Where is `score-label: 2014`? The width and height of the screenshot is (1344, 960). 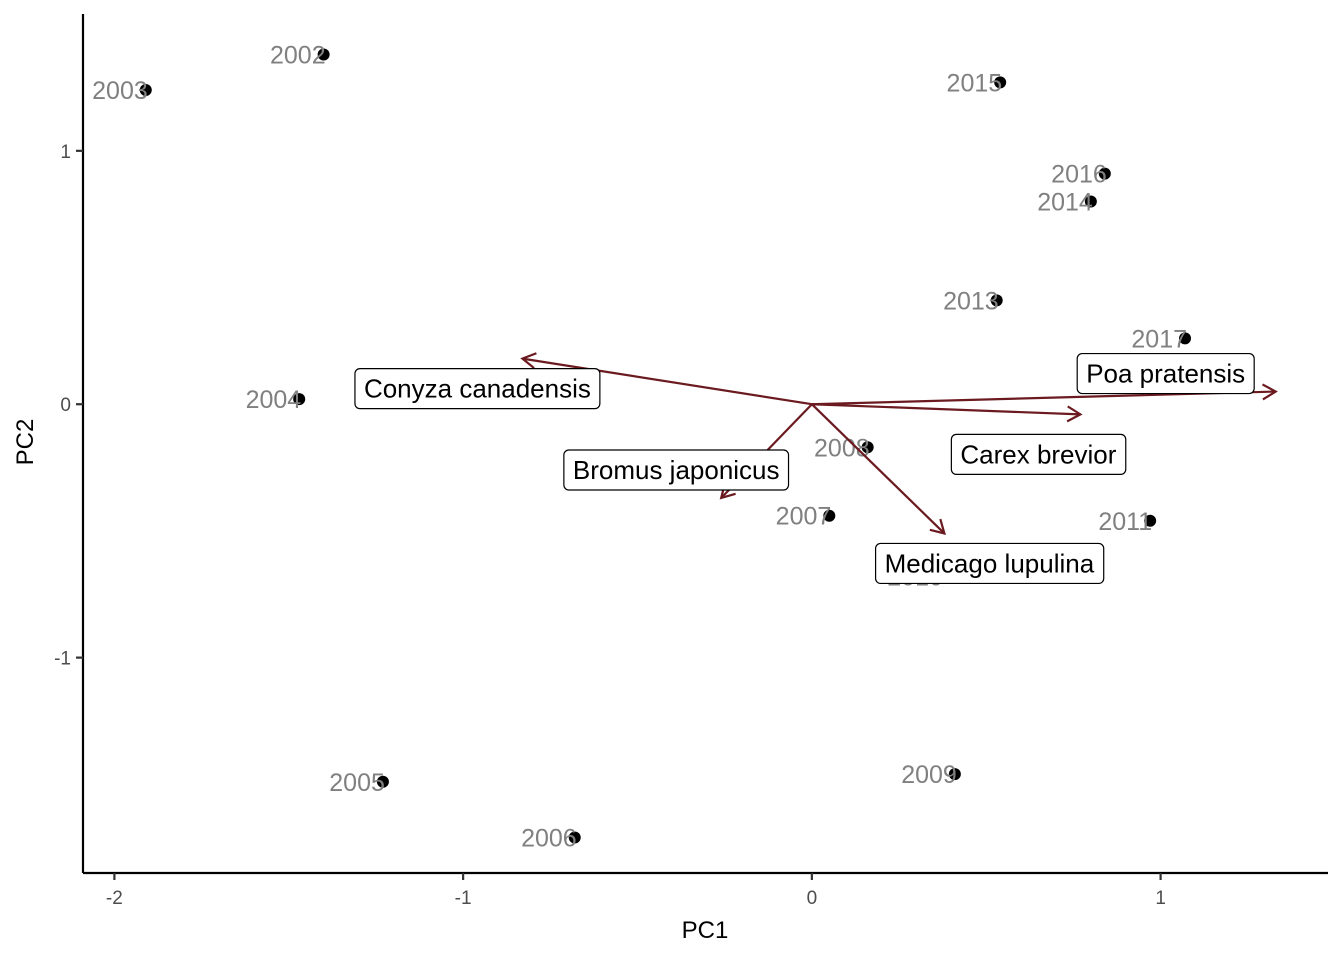
score-label: 2014 is located at coordinates (1065, 203).